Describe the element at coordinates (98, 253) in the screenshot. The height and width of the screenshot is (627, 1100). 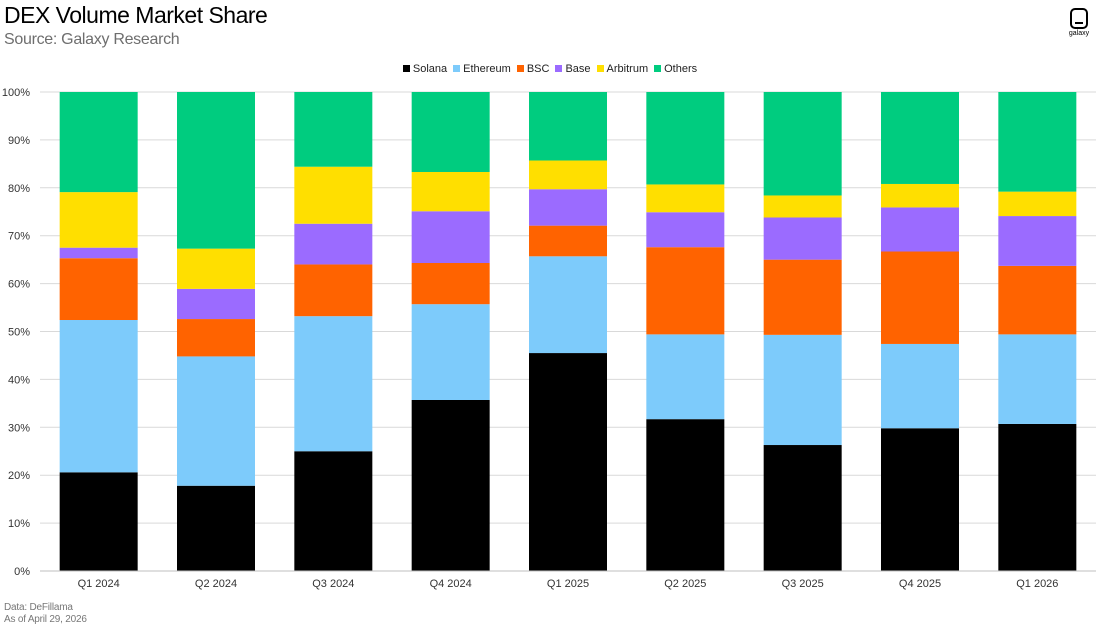
I see `bar-base-q1-2024` at that location.